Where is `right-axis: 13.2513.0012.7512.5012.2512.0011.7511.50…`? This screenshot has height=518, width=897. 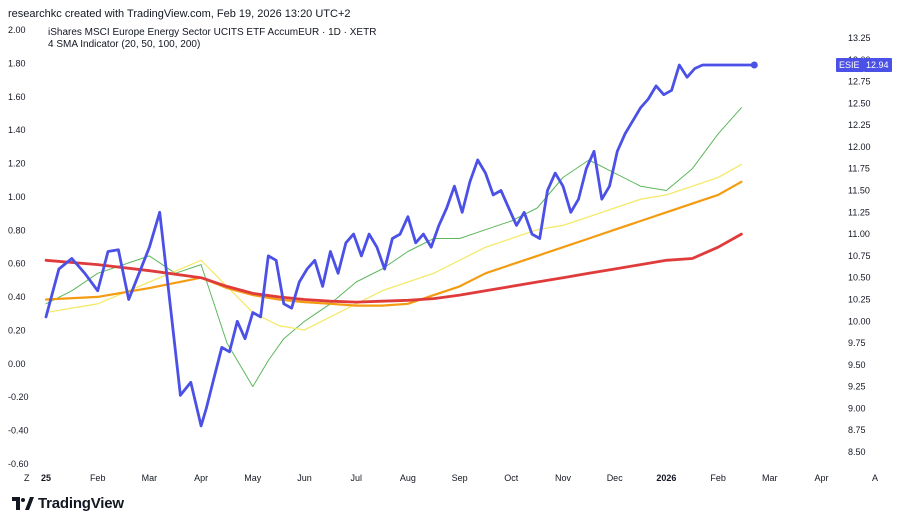
right-axis: 13.2513.0012.7512.5012.2512.0011.7511.50… is located at coordinates (859, 245).